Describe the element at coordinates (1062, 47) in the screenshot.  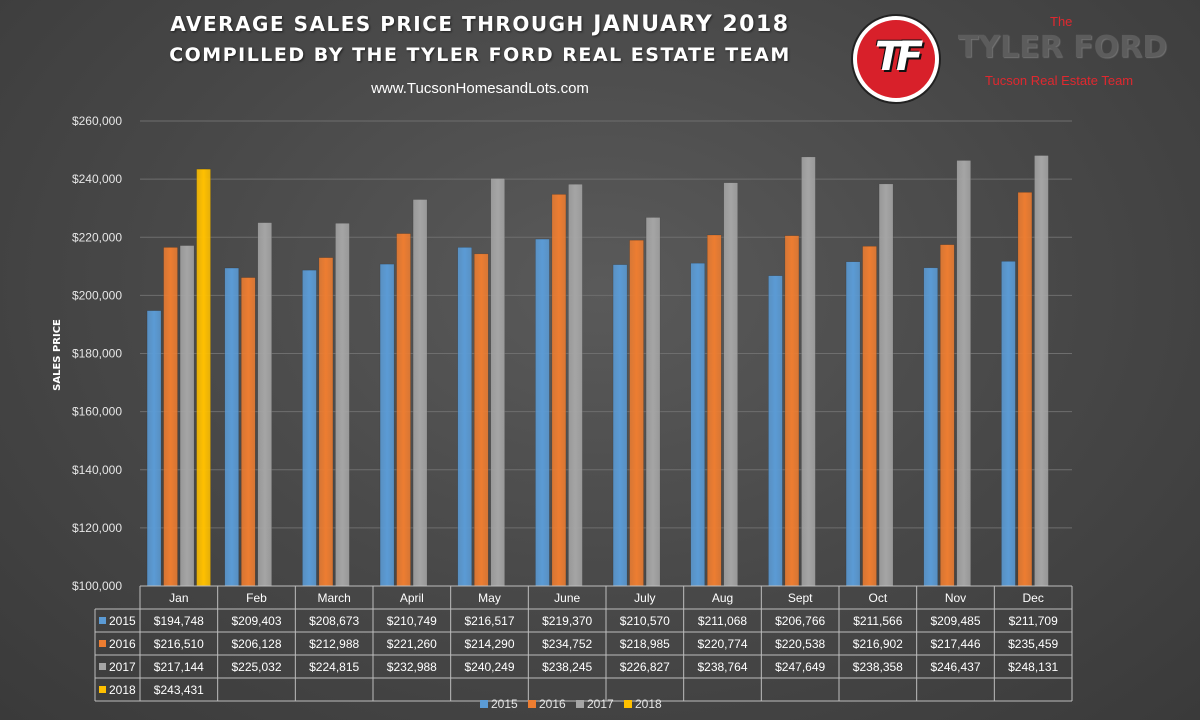
I see `brand-name: TYLER FORD` at that location.